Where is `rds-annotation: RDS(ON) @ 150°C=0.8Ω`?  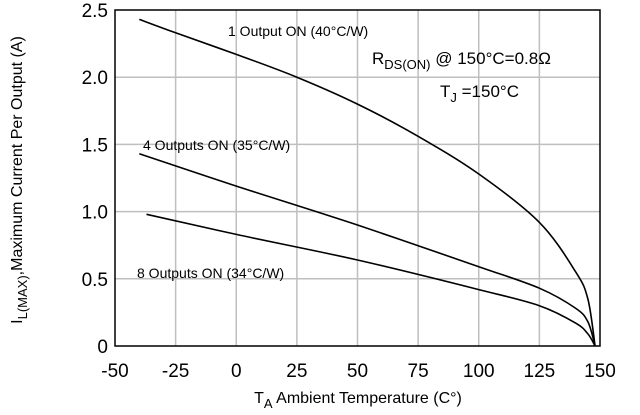
rds-annotation: RDS(ON) @ 150°C=0.8Ω is located at coordinates (461, 60).